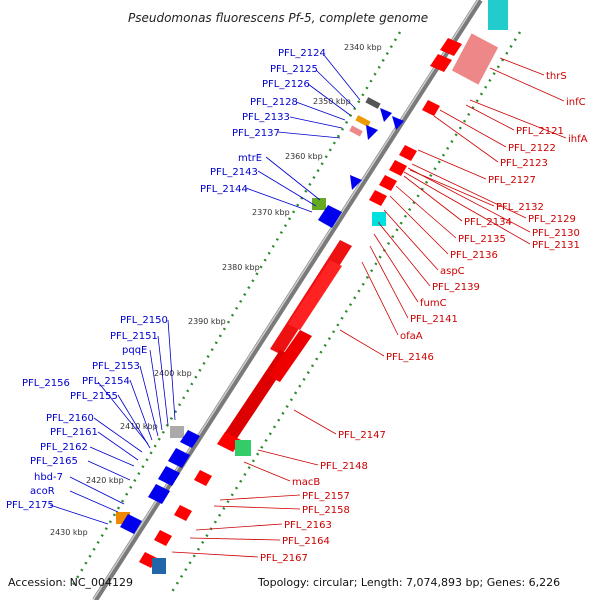 The image size is (600, 600). Describe the element at coordinates (306, 541) in the screenshot. I see `label-pfl-2164: PFL_2164` at that location.